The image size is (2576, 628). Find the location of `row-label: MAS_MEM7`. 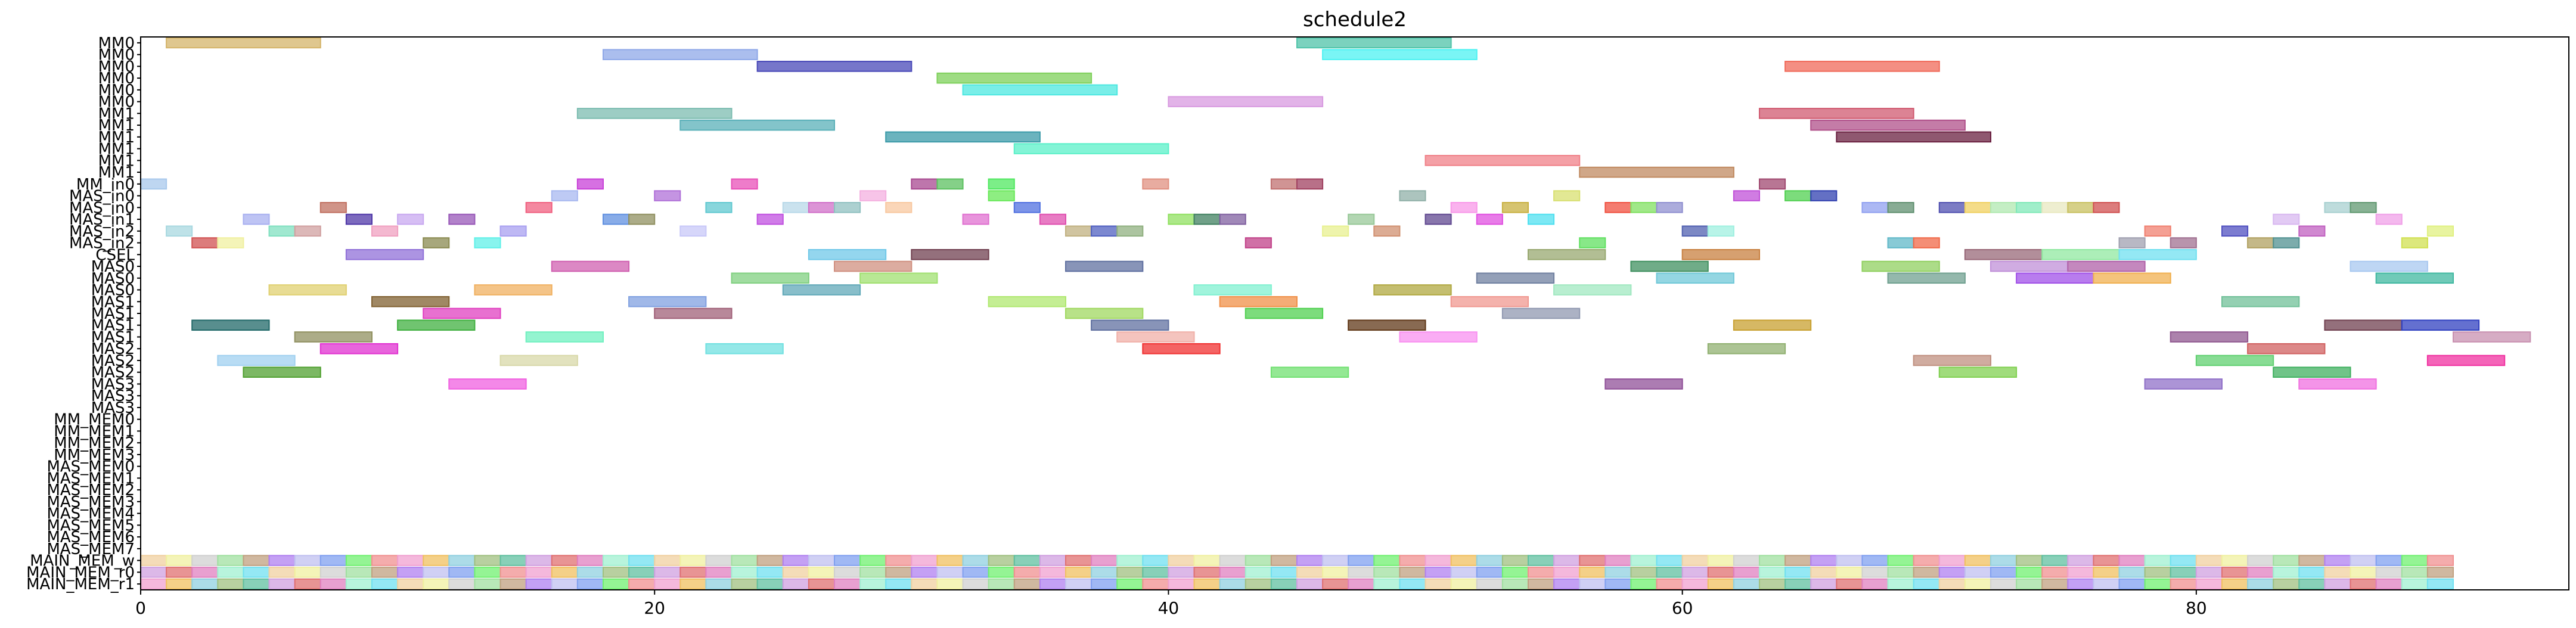

row-label: MAS_MEM7 is located at coordinates (91, 549).